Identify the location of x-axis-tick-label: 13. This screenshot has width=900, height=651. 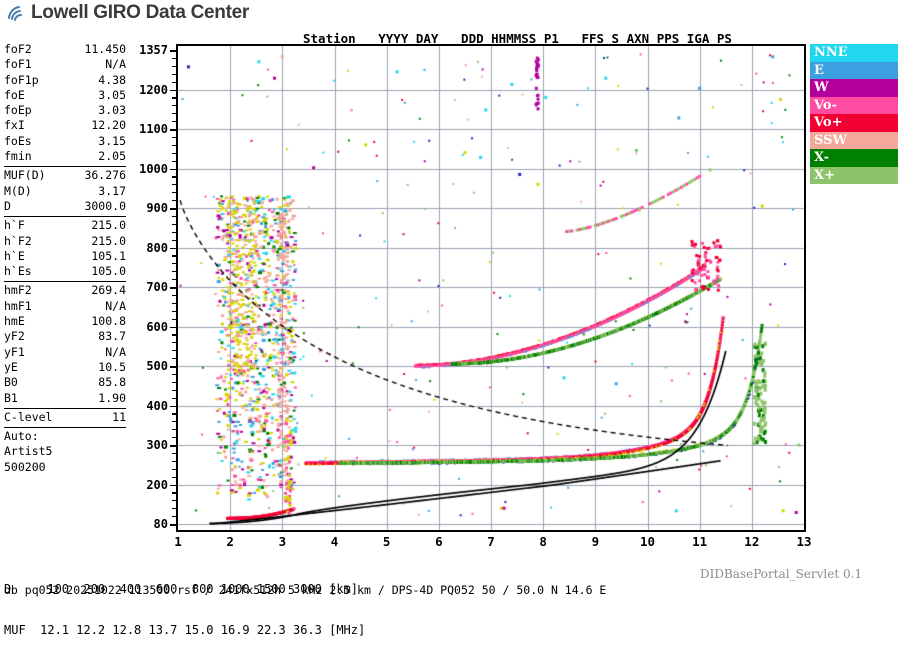
(804, 541).